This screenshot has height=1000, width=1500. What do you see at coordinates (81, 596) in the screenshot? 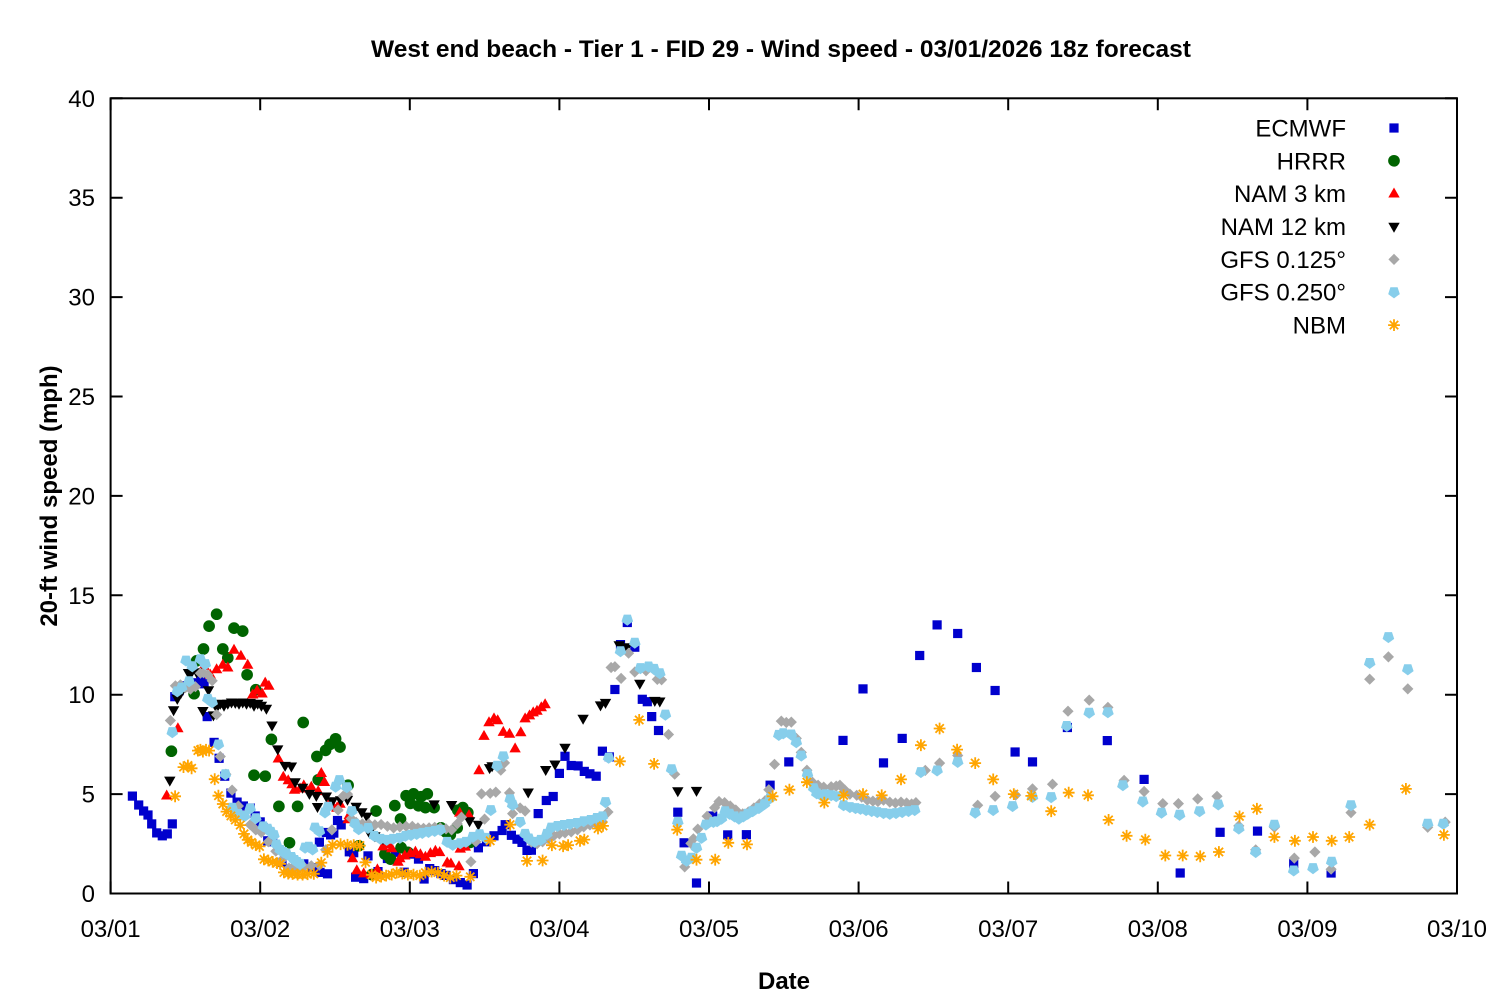
I see `svg-text: 15` at bounding box center [81, 596].